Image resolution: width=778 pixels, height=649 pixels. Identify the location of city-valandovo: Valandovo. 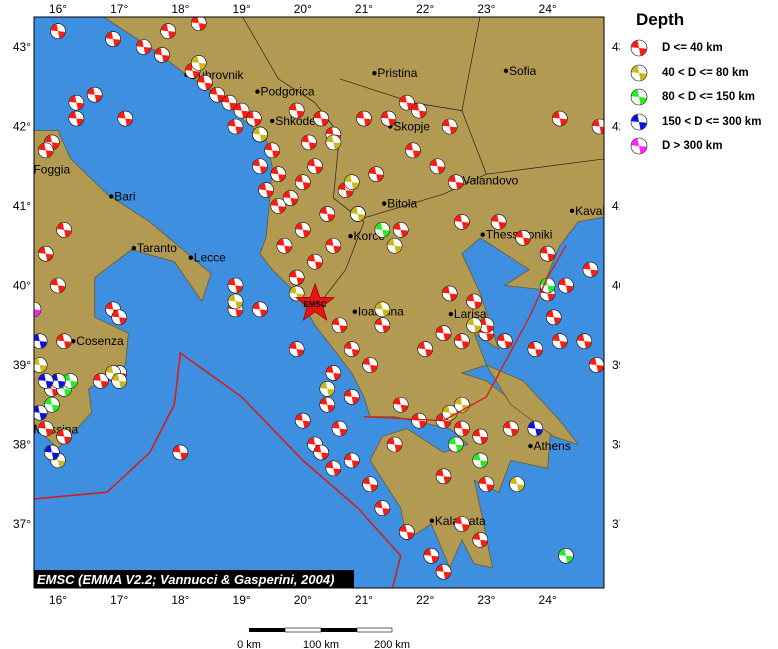
(488, 181).